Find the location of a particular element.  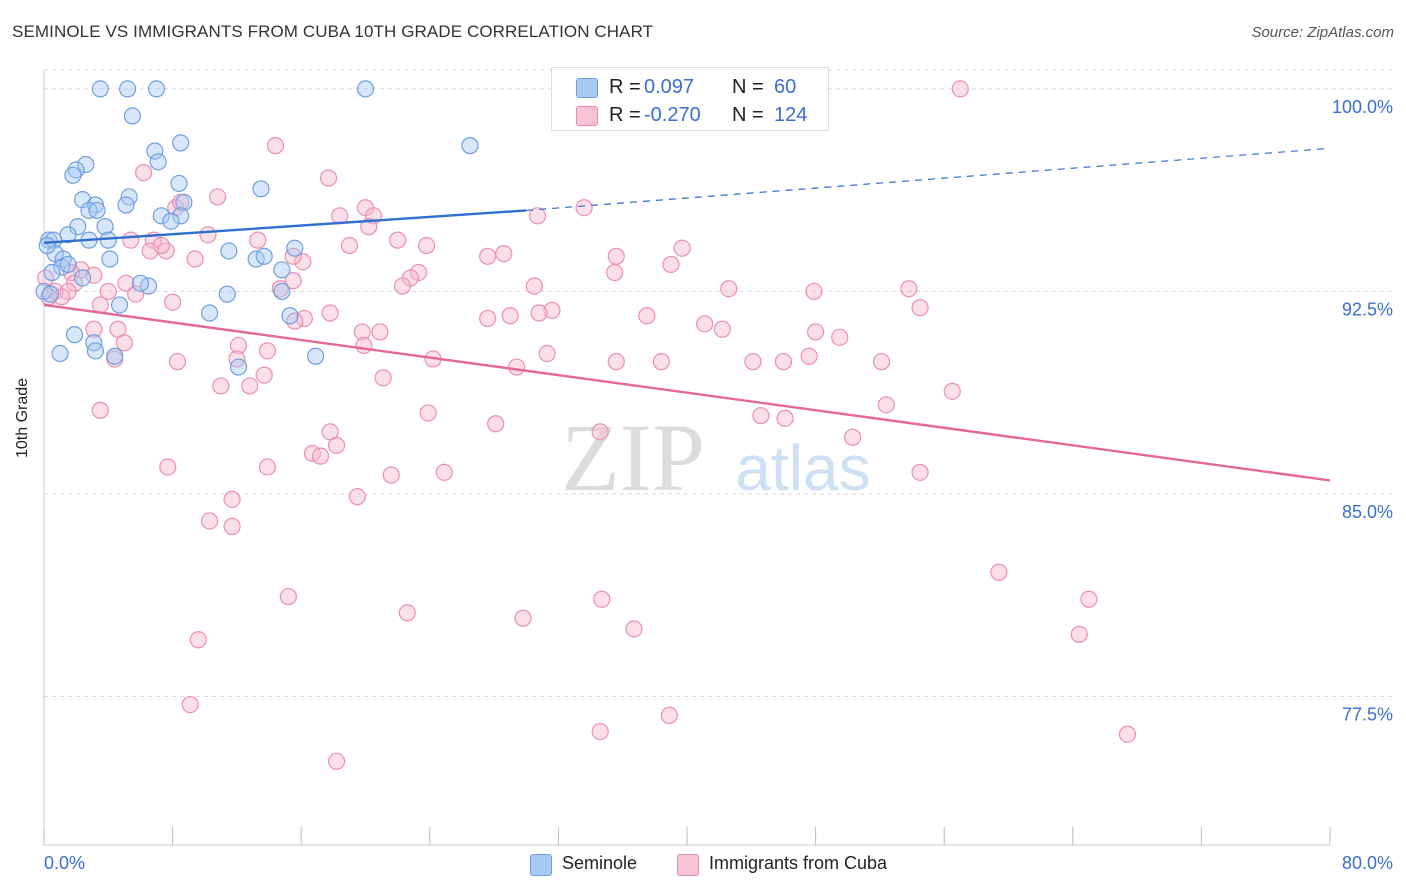

n-label: N = is located at coordinates (748, 87).